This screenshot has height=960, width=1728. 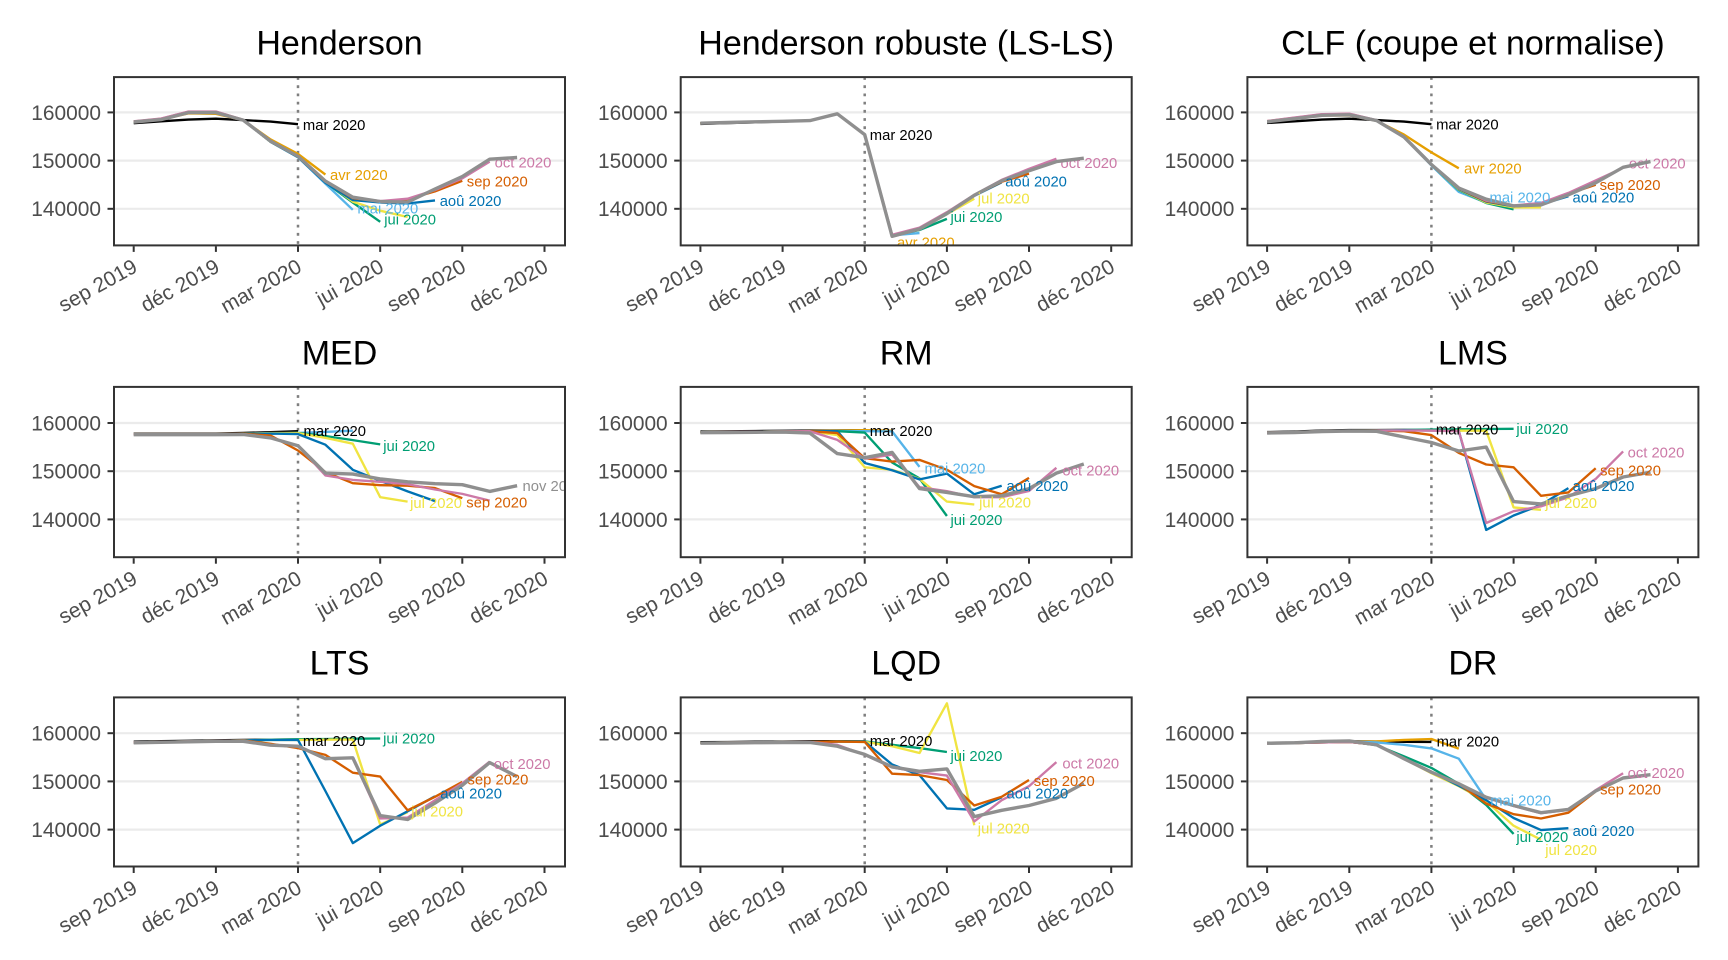 What do you see at coordinates (553, 487) in the screenshot?
I see `svg-text: nov 2020` at bounding box center [553, 487].